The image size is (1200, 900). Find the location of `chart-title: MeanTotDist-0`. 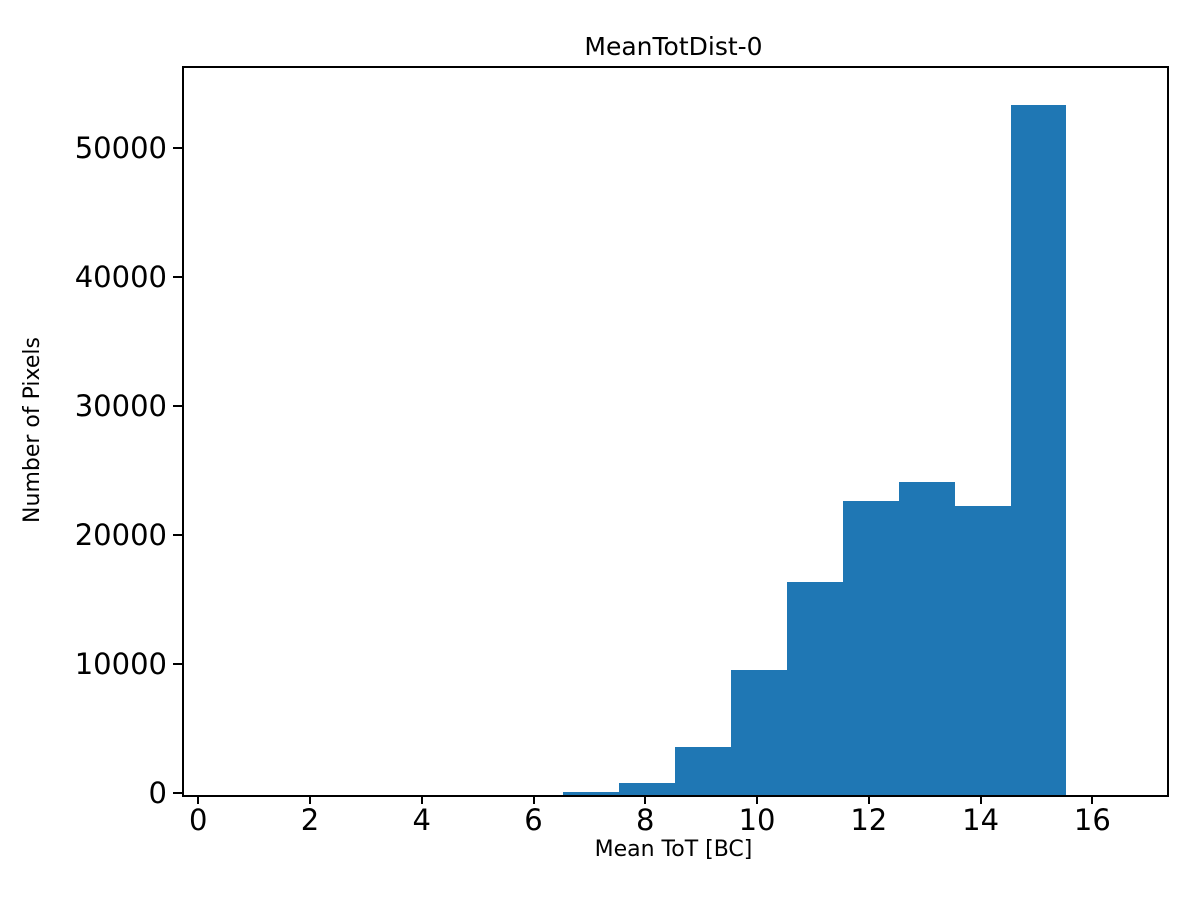

chart-title: MeanTotDist-0 is located at coordinates (673, 46).